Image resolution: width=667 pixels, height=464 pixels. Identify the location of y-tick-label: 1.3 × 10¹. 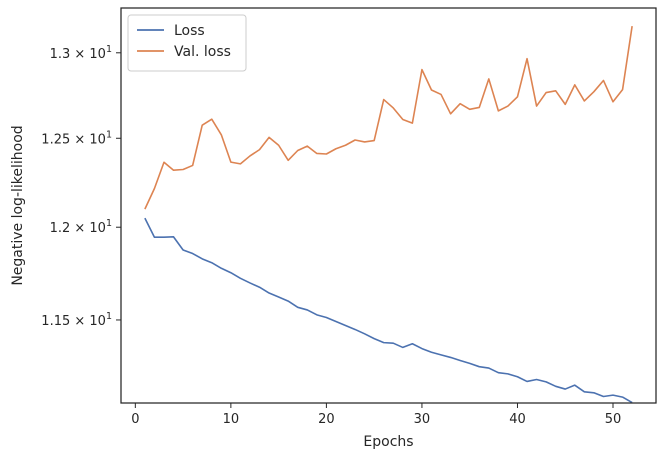
(81, 53).